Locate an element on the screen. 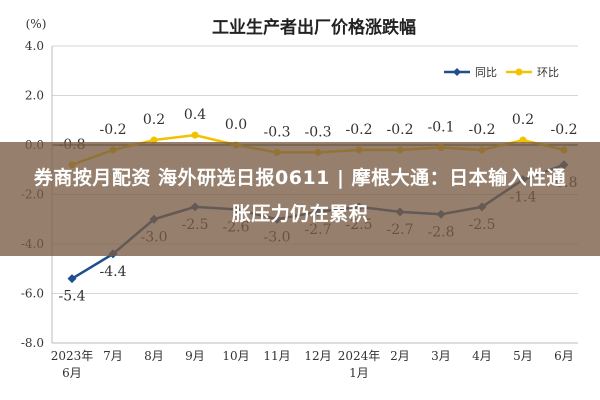 This screenshot has width=600, height=400. x-tick-label-line: 1月 is located at coordinates (359, 373).